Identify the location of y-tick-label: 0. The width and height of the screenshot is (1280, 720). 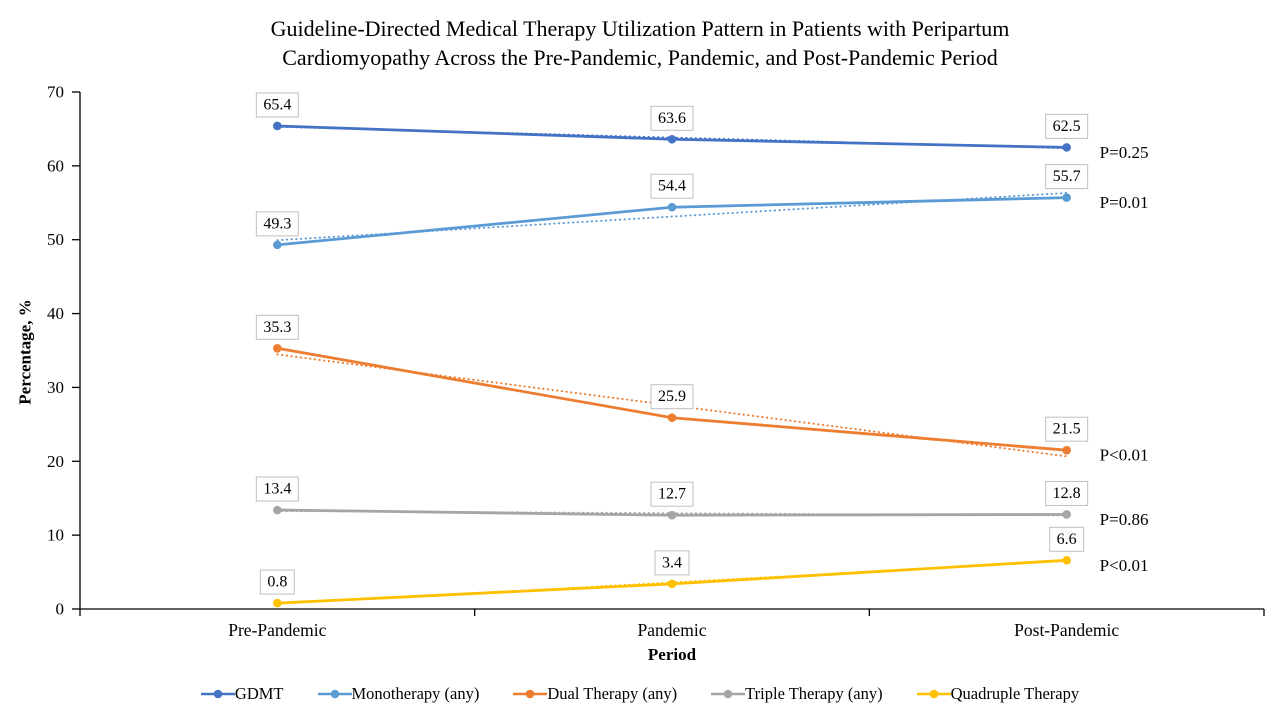
(60, 609).